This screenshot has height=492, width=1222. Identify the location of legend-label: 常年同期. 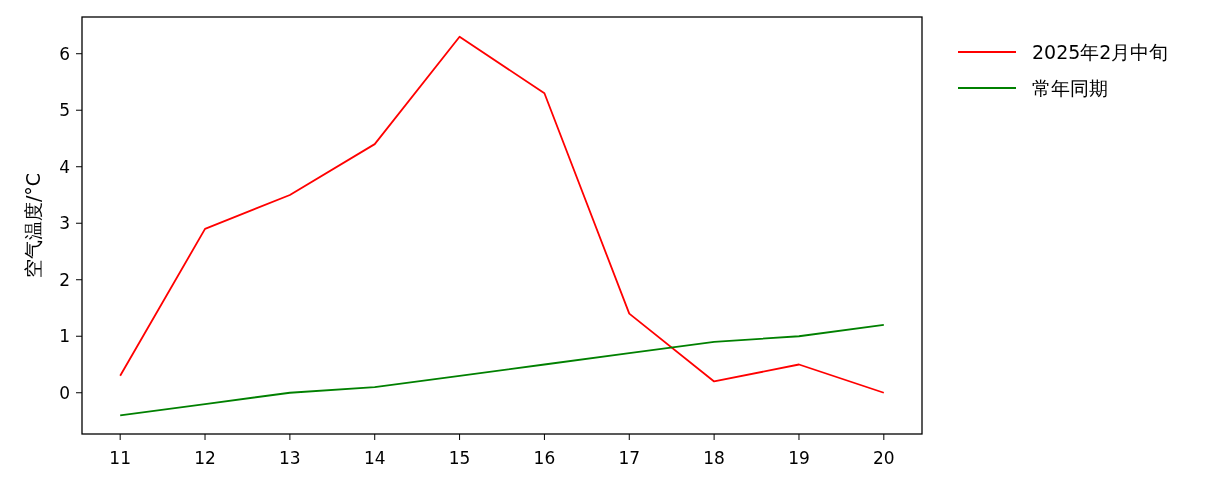
(1070, 88).